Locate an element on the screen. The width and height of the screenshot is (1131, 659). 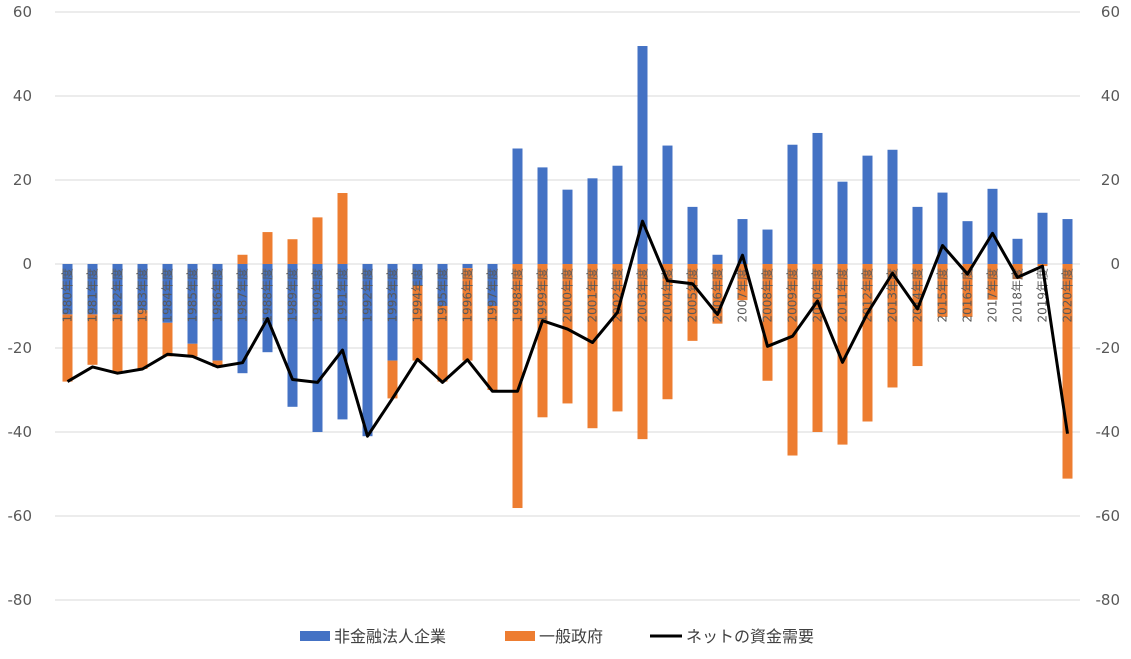
y-tick-label-right: -60 is located at coordinates (1108, 516).